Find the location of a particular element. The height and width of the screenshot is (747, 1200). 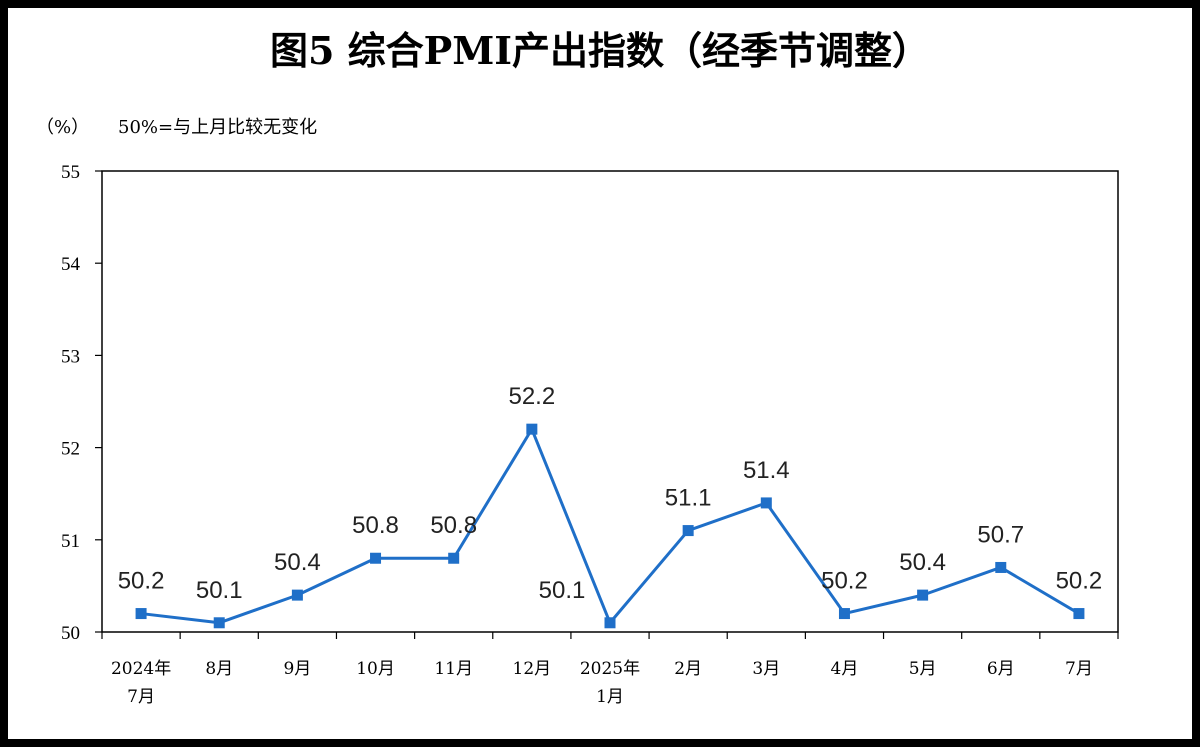

y-axis: 50 51 52 53 54 55 is located at coordinates (81, 403).